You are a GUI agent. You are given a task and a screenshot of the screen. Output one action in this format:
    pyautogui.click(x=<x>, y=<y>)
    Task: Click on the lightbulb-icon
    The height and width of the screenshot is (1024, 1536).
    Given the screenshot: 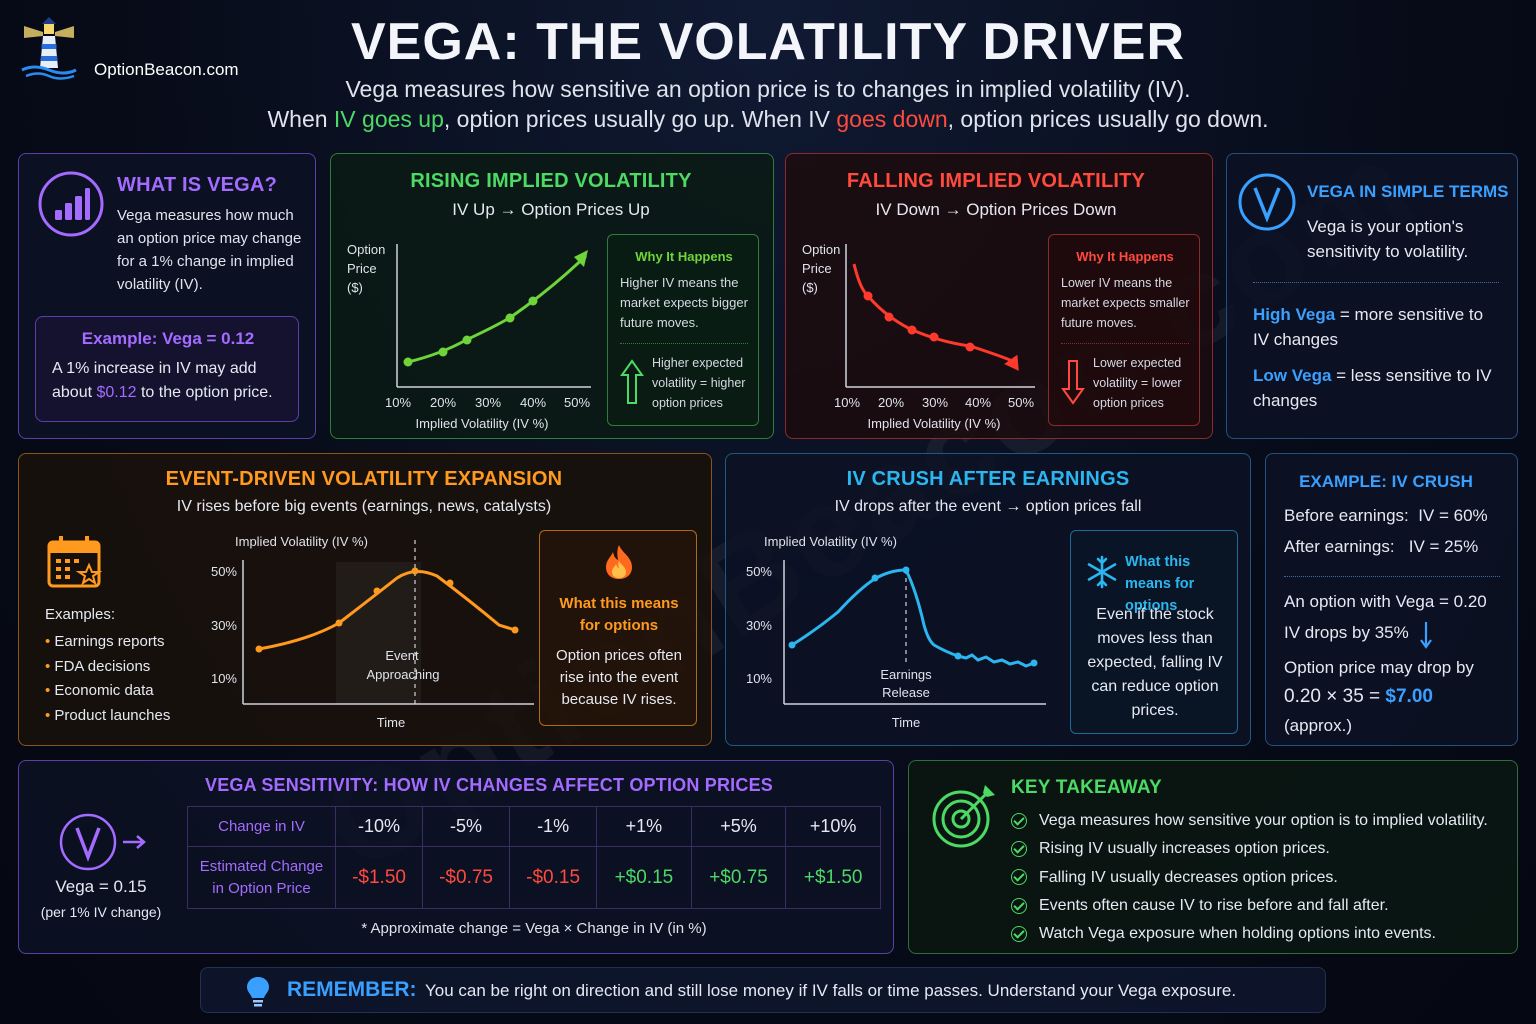 What is the action you would take?
    pyautogui.click(x=258, y=992)
    